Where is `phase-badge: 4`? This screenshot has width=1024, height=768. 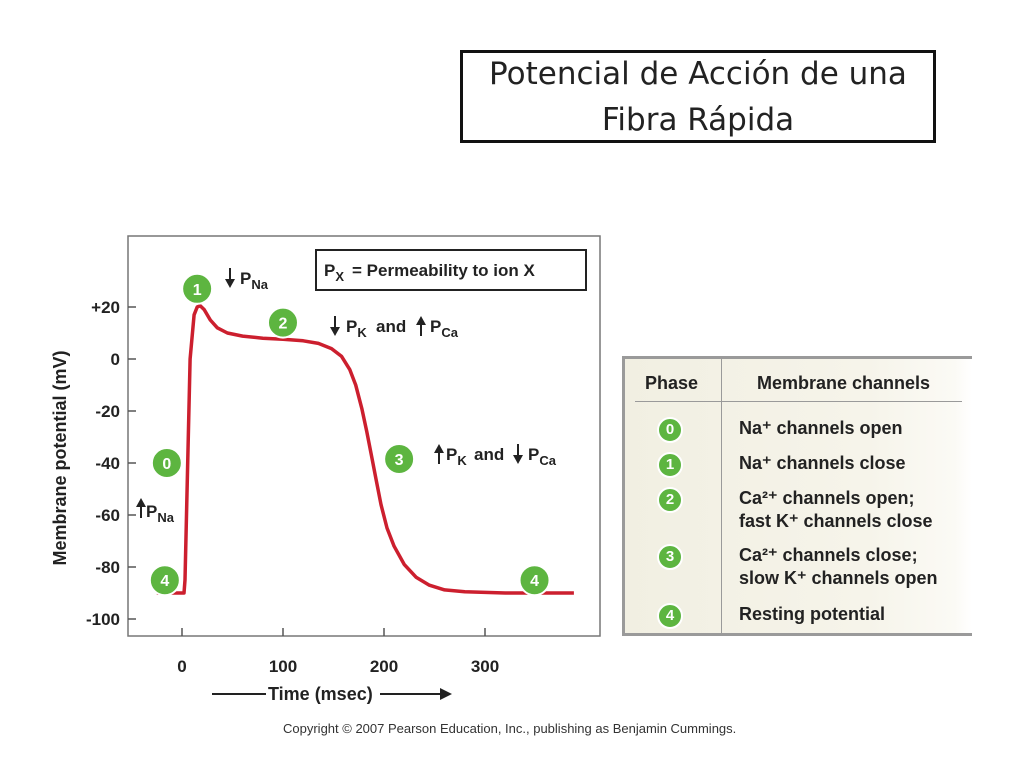
phase-badge: 4 is located at coordinates (670, 616).